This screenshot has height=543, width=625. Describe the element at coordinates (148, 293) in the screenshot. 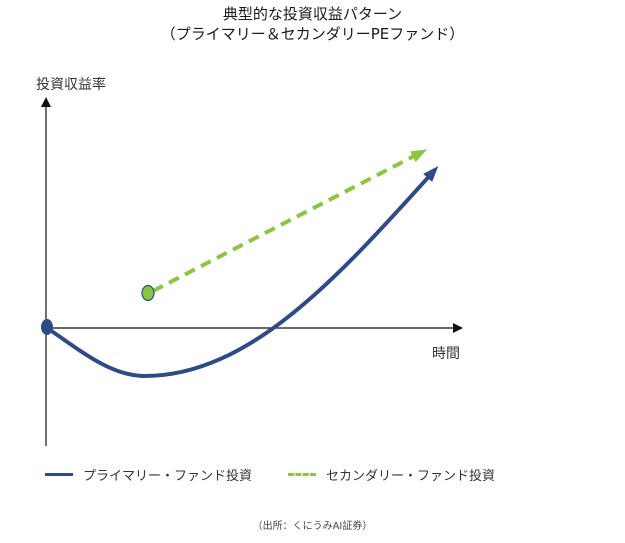

I see `series-secondary-start-point` at that location.